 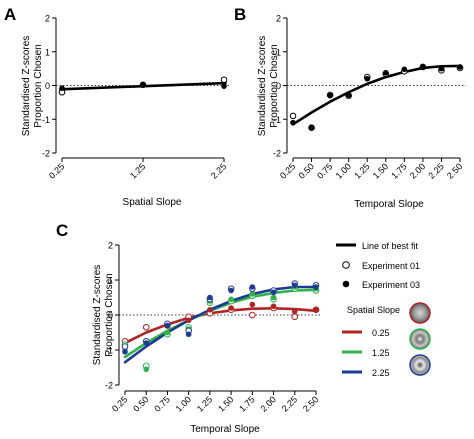 I want to click on stimulus-225-image, so click(x=420, y=365).